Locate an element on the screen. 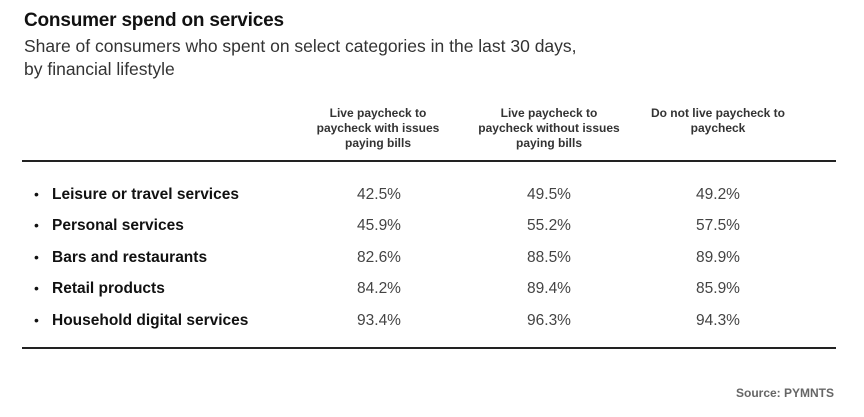 This screenshot has height=417, width=864. value-cell: 49.2% is located at coordinates (718, 194).